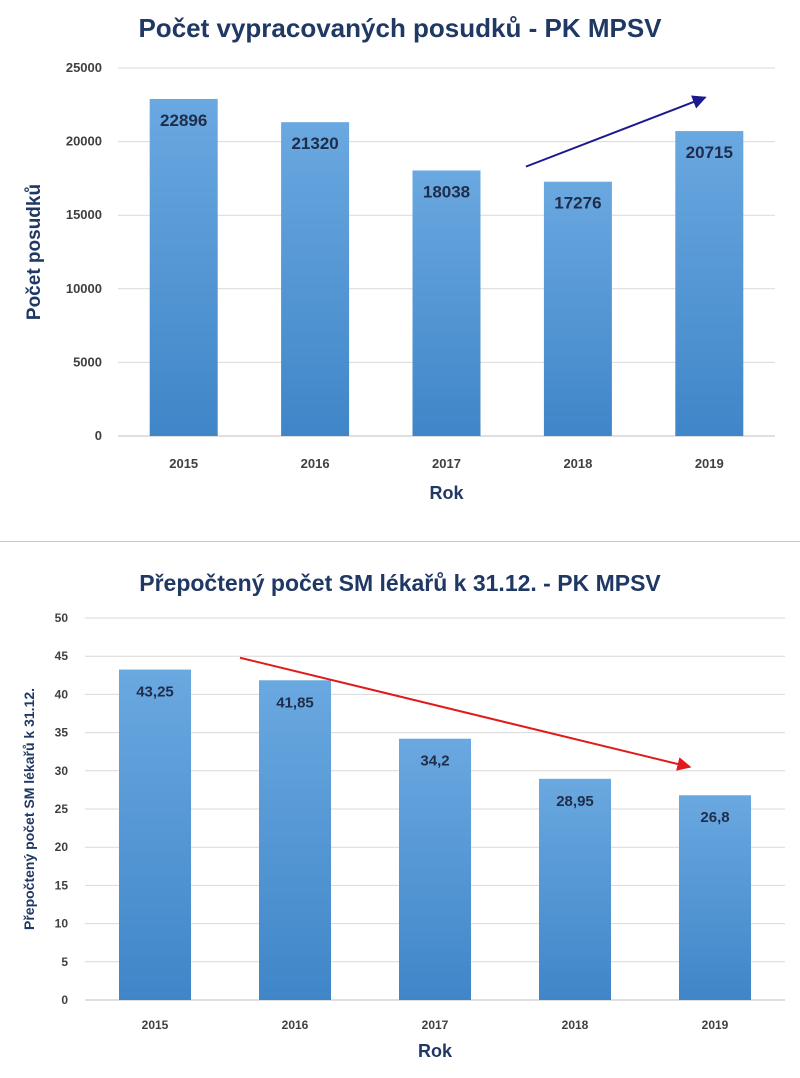 The width and height of the screenshot is (800, 1078). I want to click on y-tick-label: 25000, so click(84, 67).